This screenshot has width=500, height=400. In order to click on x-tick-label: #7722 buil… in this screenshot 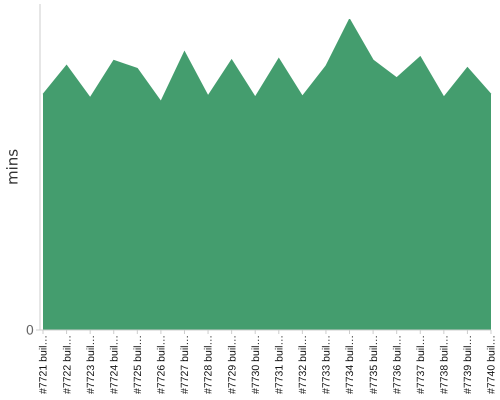, I will do `click(67, 364)`.